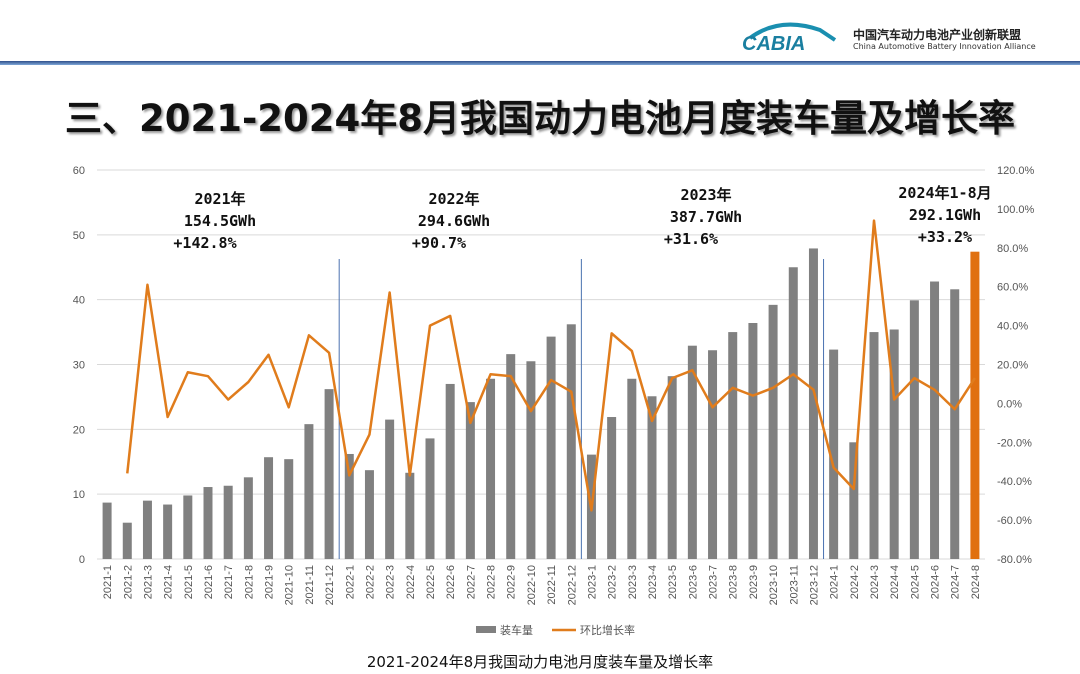  I want to click on right-tick-label: -80.0%, so click(1014, 560).